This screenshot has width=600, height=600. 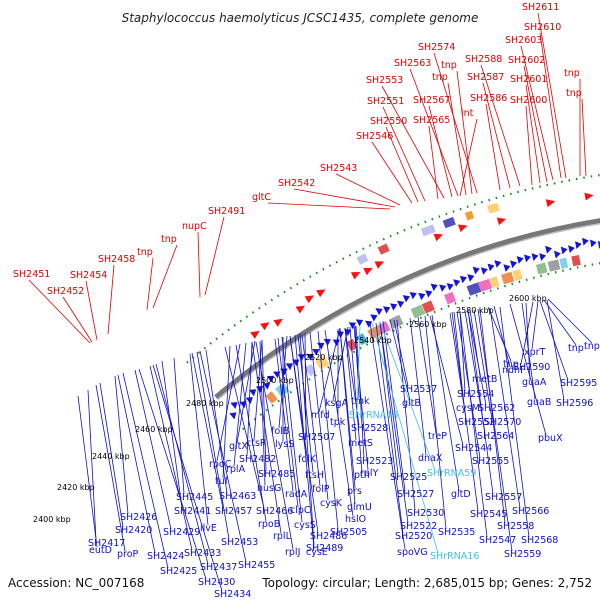 I want to click on reverse-gene-label: SH2590, so click(x=531, y=367).